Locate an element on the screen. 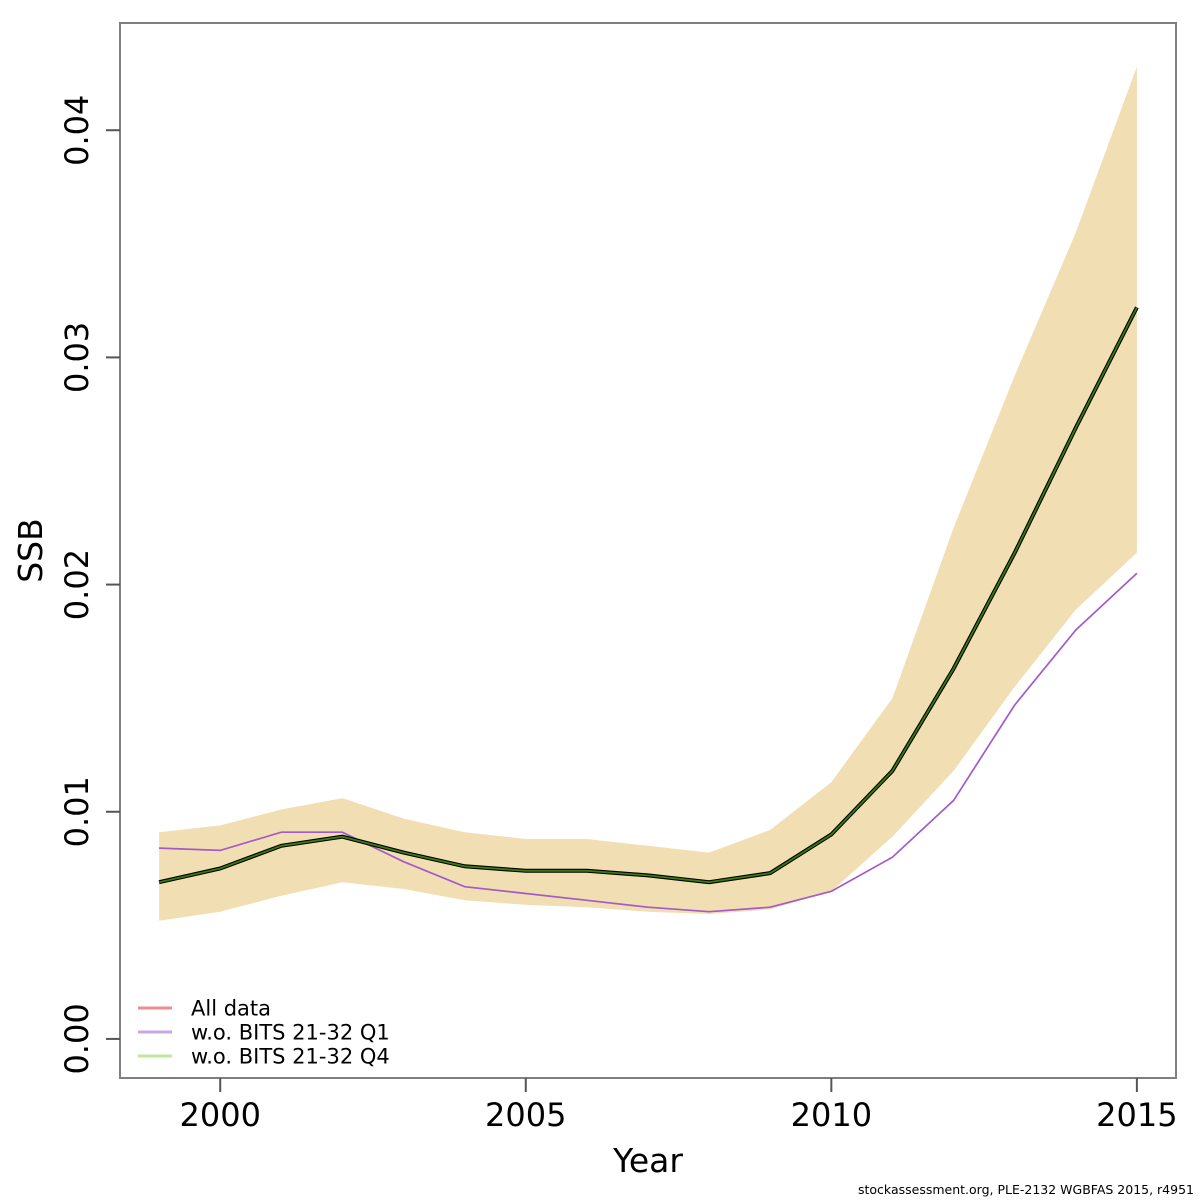 This screenshot has height=1200, width=1200. y-tick-label: 0.04 is located at coordinates (77, 130).